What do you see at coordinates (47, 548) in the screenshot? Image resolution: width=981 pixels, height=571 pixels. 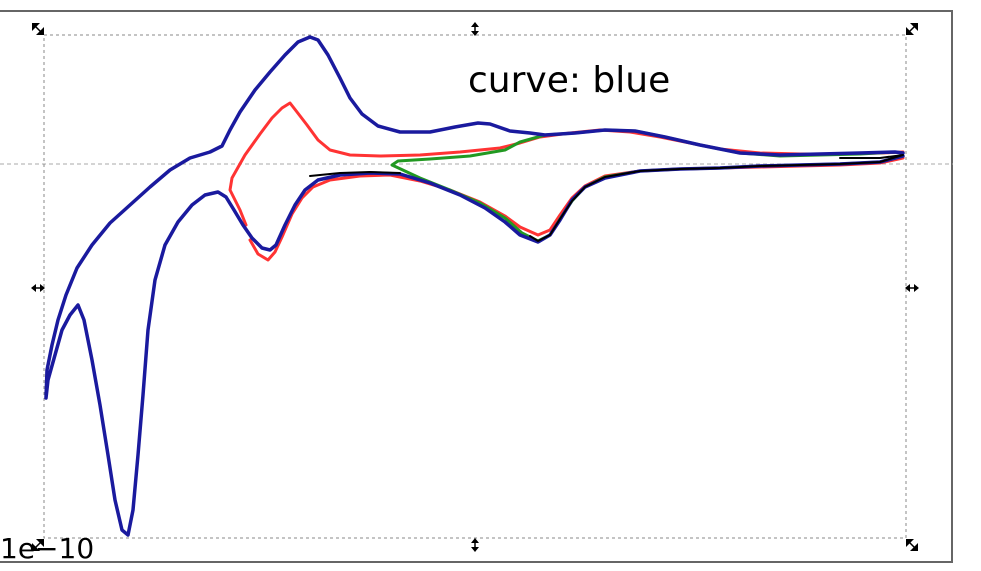 I see `axis-offset-text: 1e−10` at bounding box center [47, 548].